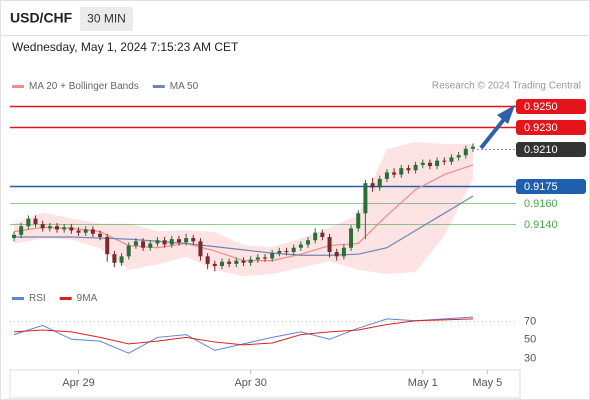  What do you see at coordinates (41, 18) in the screenshot?
I see `symbol: USD/CHF` at bounding box center [41, 18].